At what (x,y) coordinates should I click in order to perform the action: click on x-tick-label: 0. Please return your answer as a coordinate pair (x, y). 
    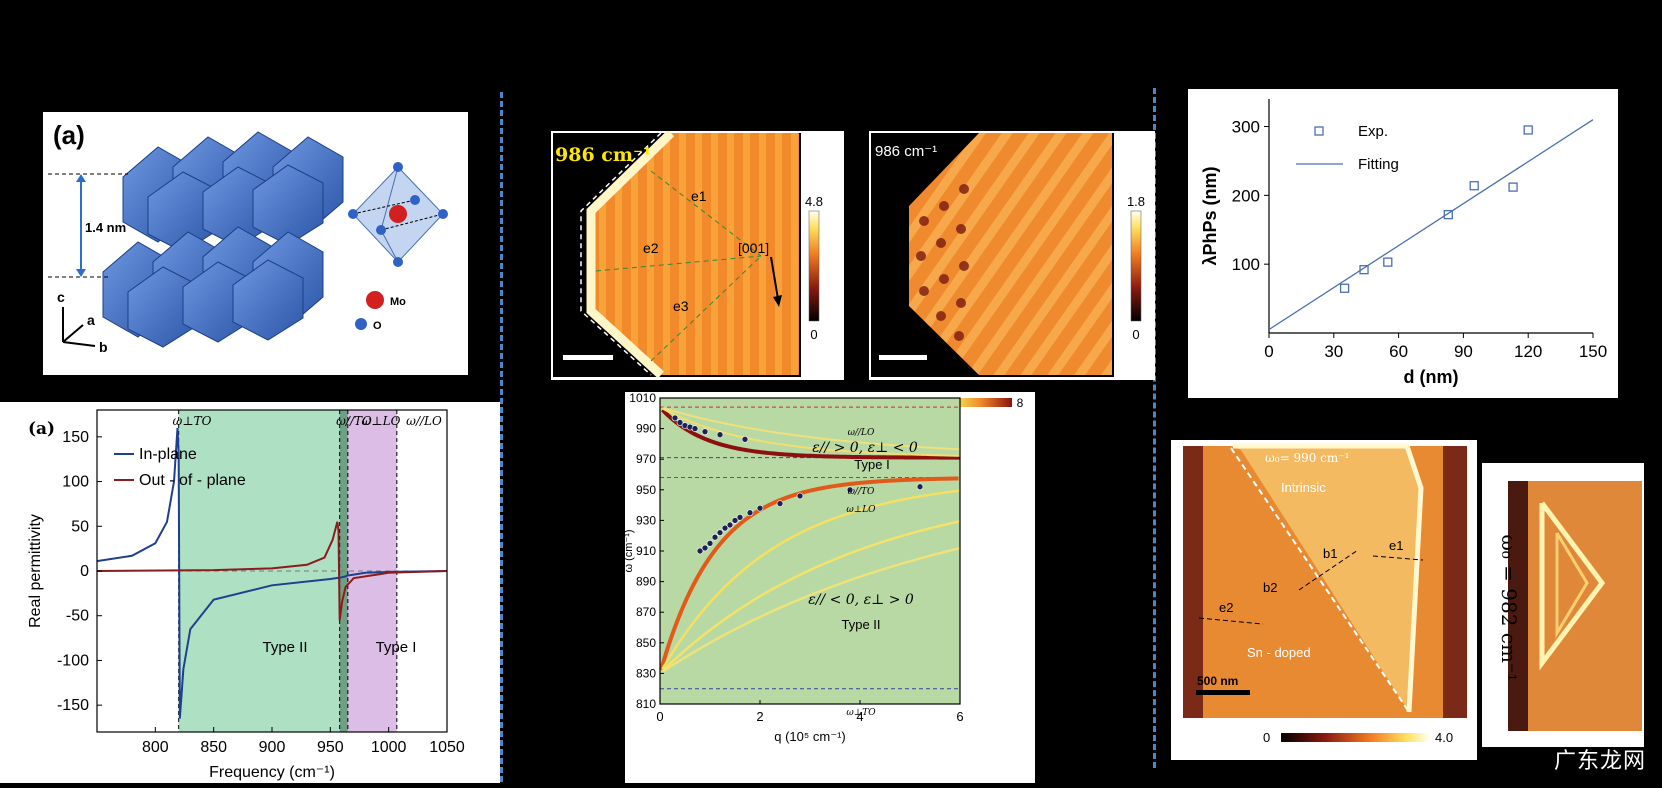
    Looking at the image, I should click on (659, 716).